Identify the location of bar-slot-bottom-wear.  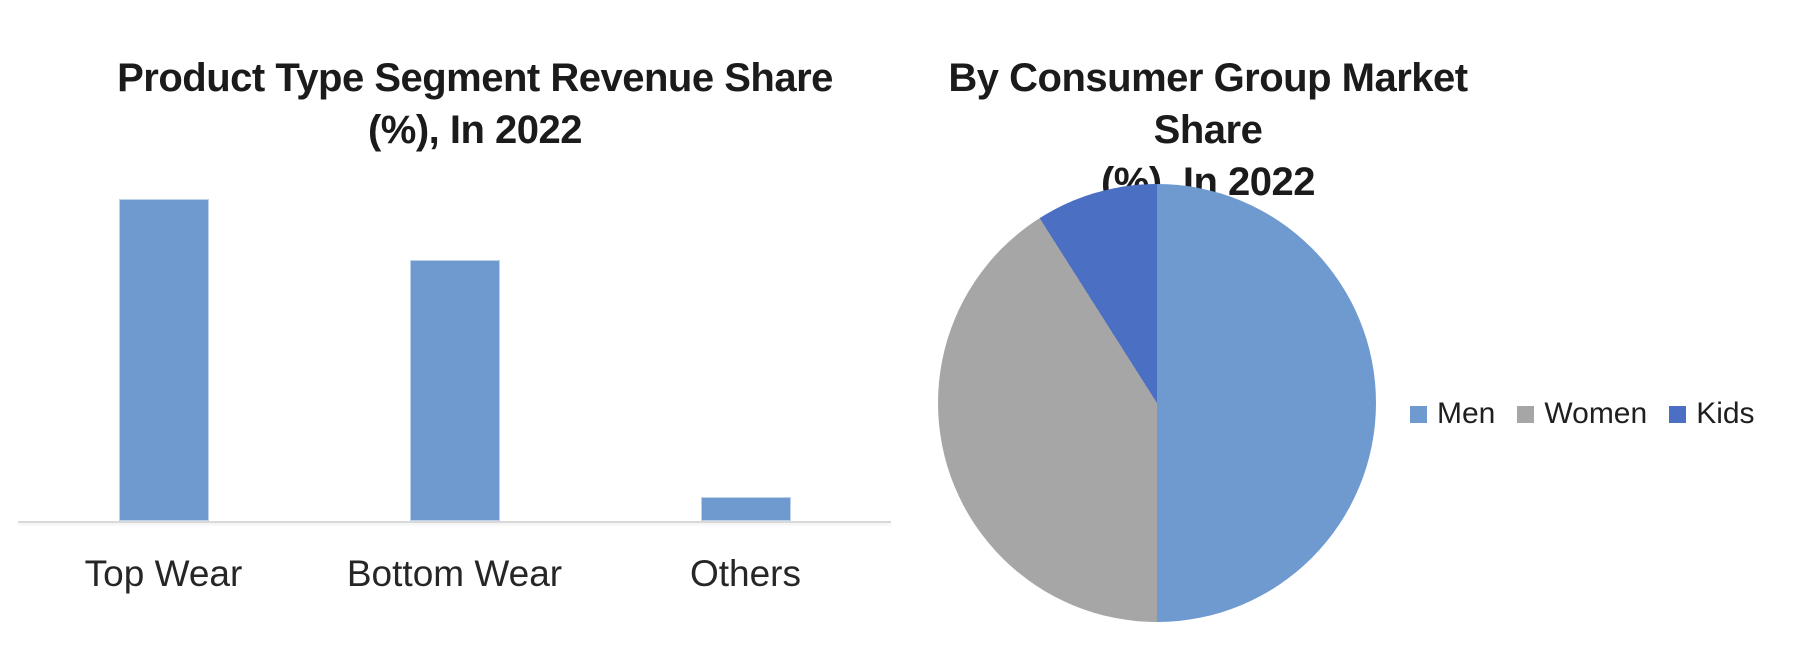
(454, 335).